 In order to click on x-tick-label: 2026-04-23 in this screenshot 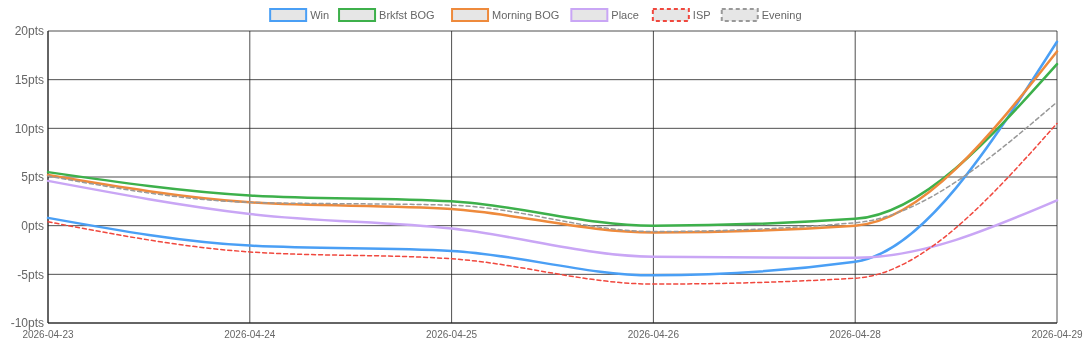, I will do `click(48, 334)`.